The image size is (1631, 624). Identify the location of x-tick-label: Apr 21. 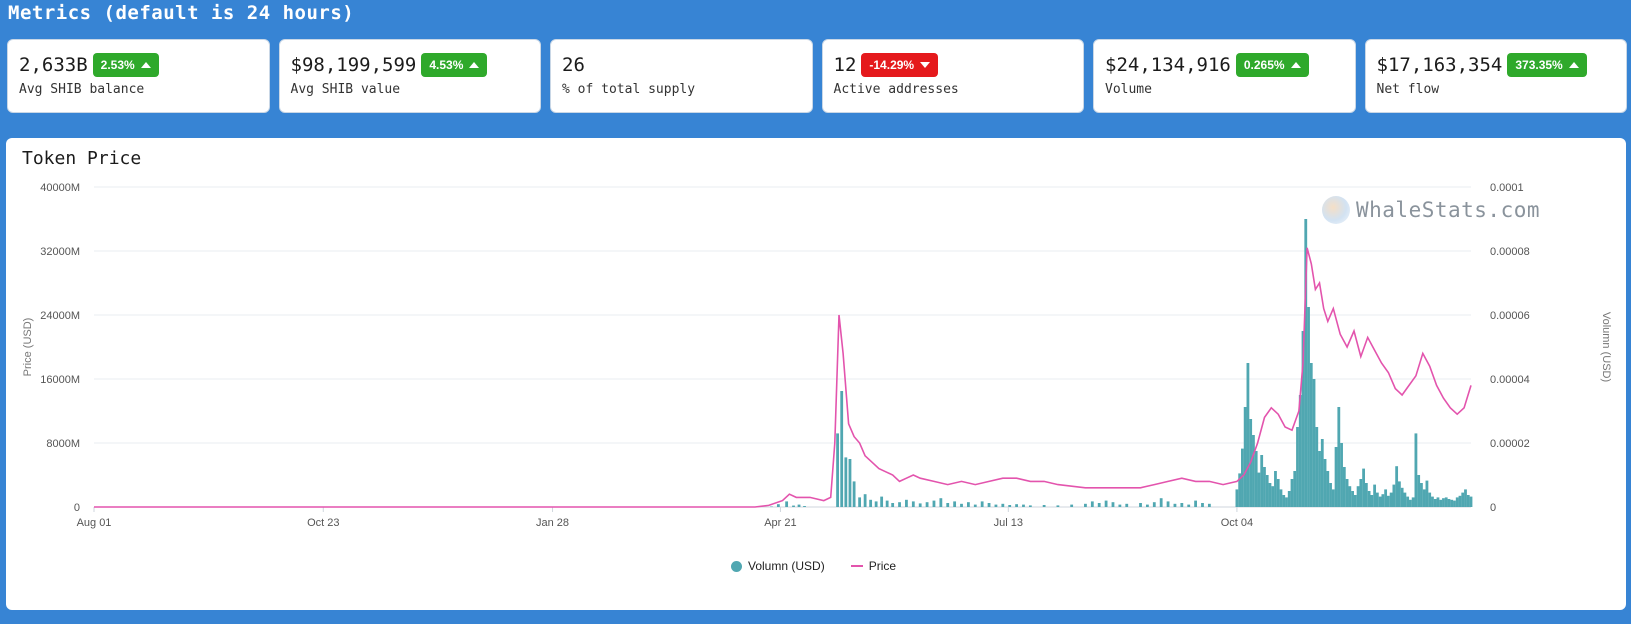
(780, 523).